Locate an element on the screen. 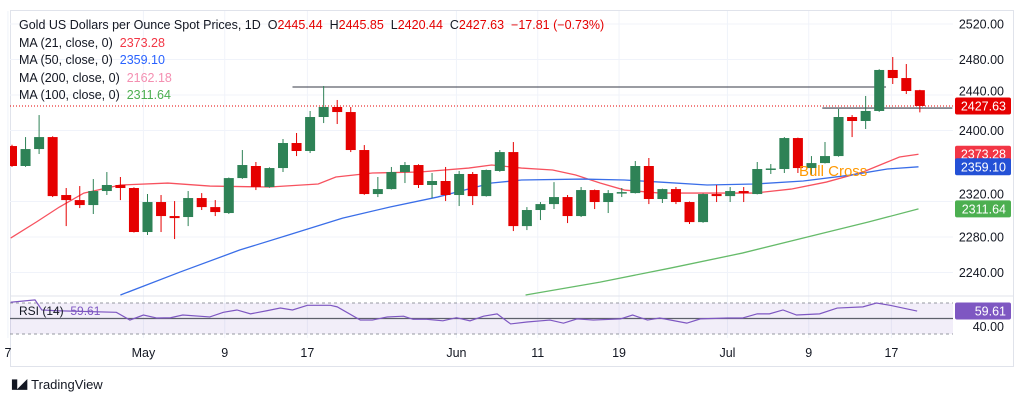 This screenshot has width=1024, height=402. rsi-label: RSI (14) is located at coordinates (41, 311).